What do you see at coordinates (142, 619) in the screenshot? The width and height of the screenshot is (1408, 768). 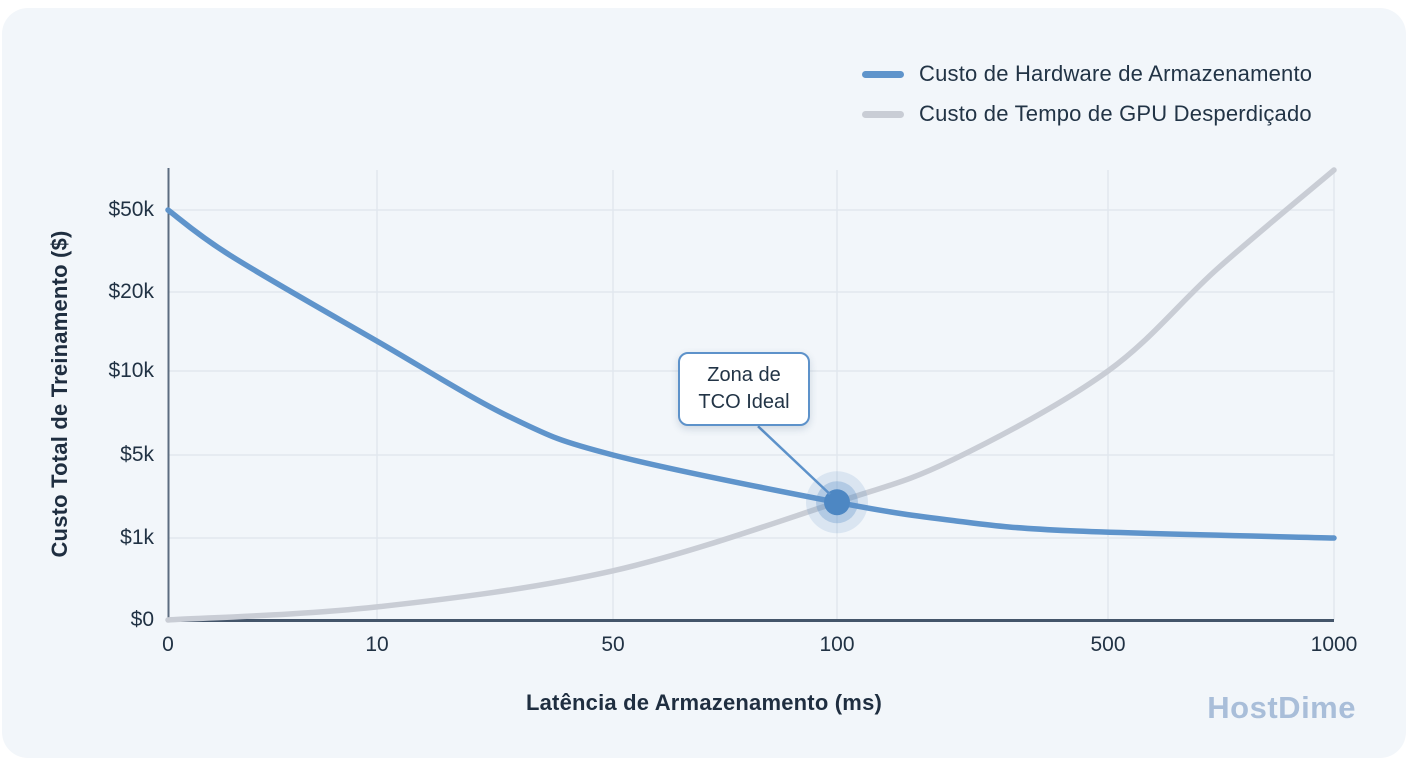 I see `y-tick-label: $0` at bounding box center [142, 619].